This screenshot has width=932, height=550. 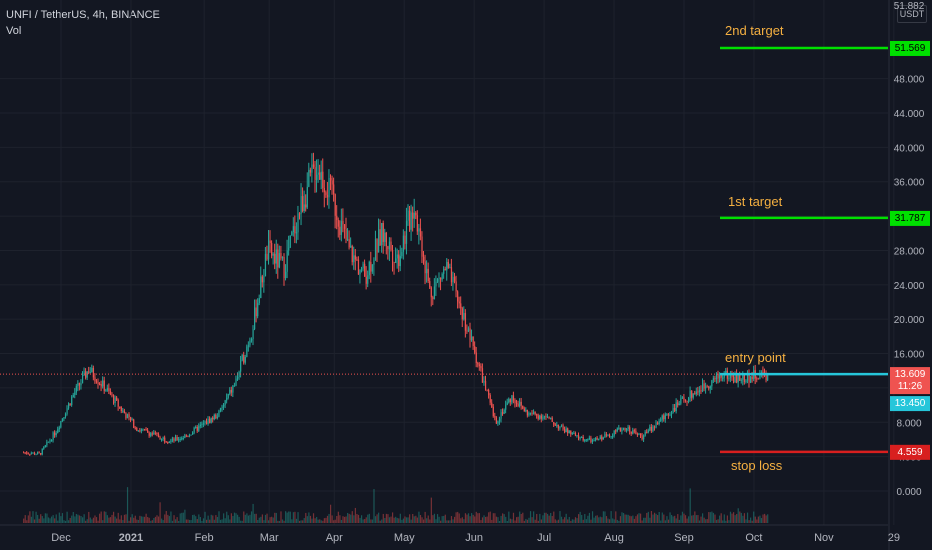 What do you see at coordinates (912, 14) in the screenshot?
I see `currency-label: USDT` at bounding box center [912, 14].